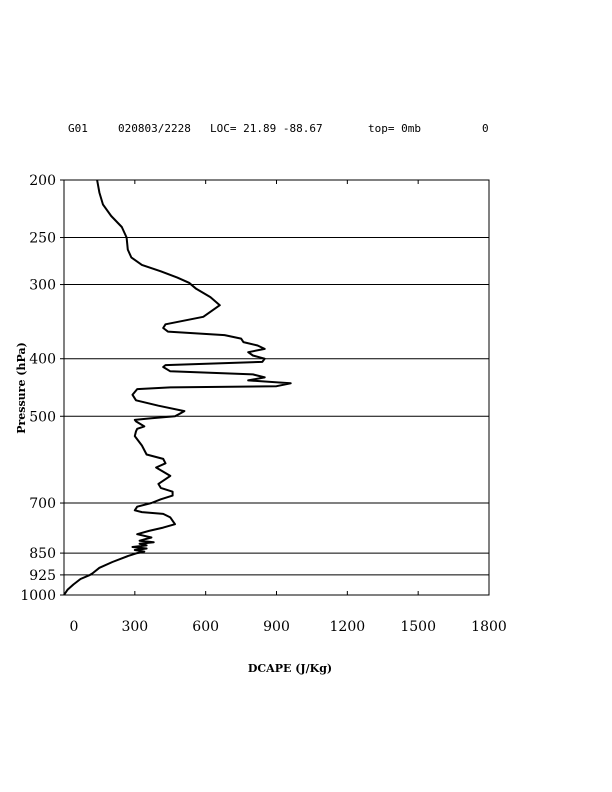 The image size is (612, 792). What do you see at coordinates (42, 286) in the screenshot?
I see `y-tick-label-300: 300` at bounding box center [42, 286].